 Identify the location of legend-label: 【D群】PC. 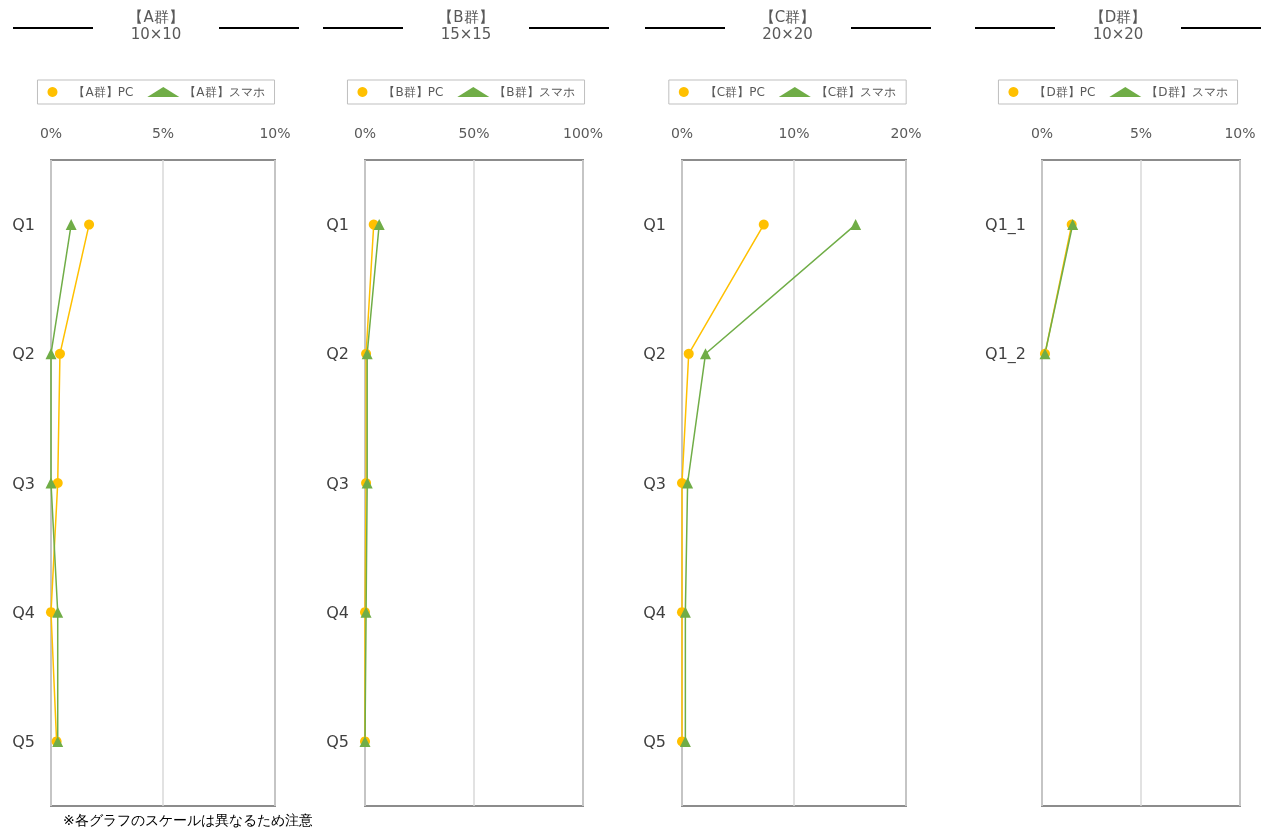
(1065, 92).